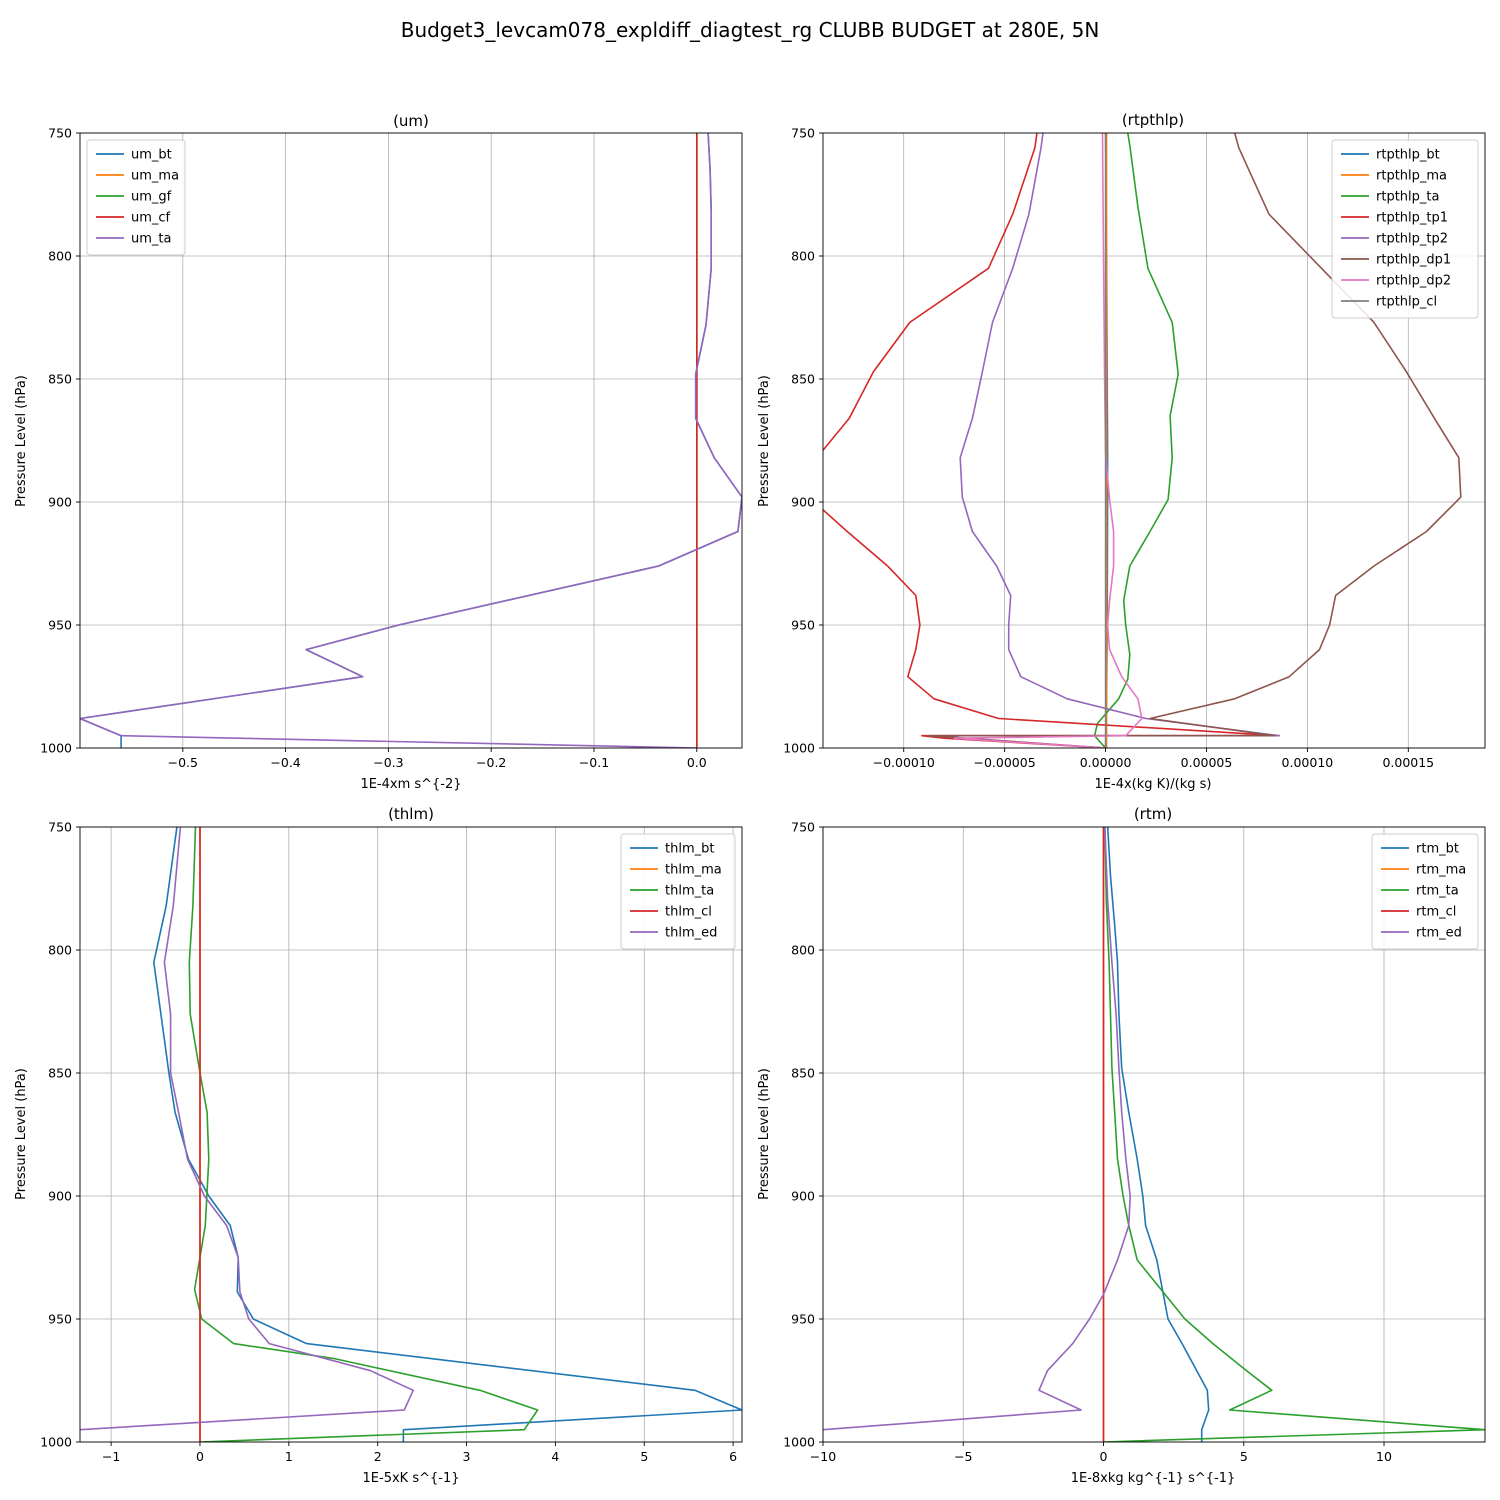 Image resolution: width=1500 pixels, height=1500 pixels. What do you see at coordinates (1153, 1478) in the screenshot?
I see `x-axis-label: 1E-8xkg kg^{-1} s^{-1}` at bounding box center [1153, 1478].